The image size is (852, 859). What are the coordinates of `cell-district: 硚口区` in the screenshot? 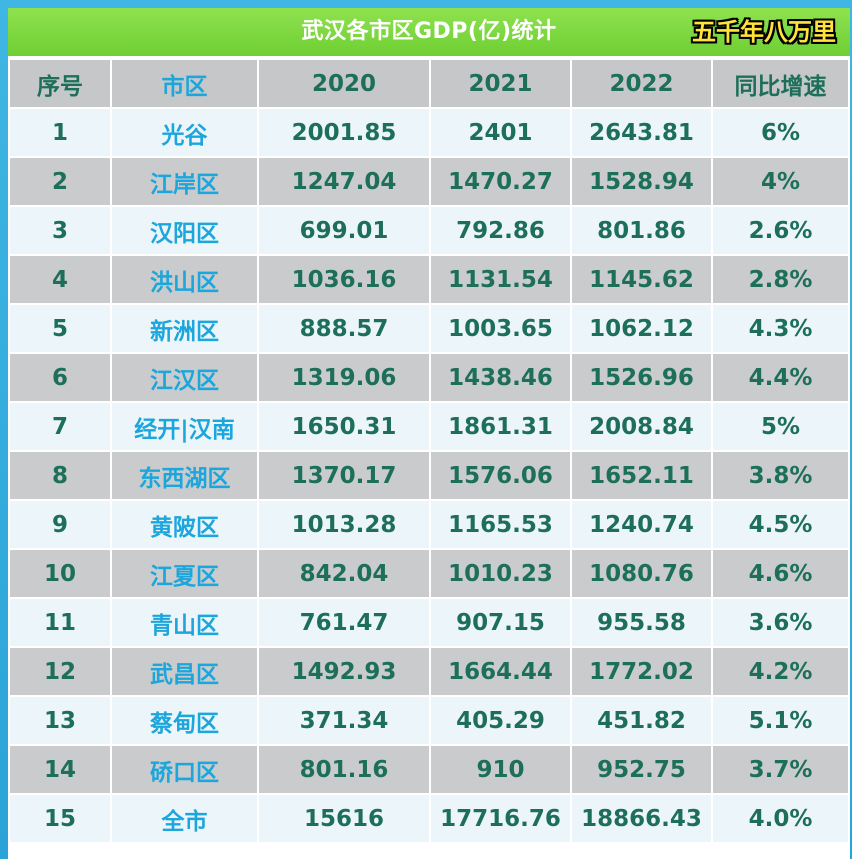 It's located at (184, 769).